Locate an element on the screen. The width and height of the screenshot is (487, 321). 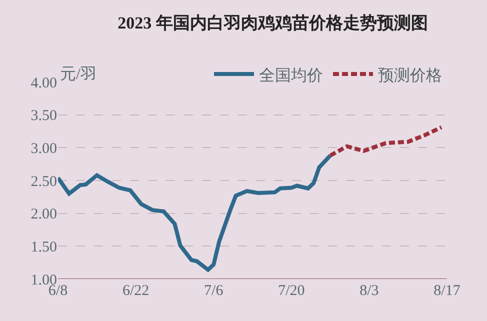
legend-label: 预测价格 is located at coordinates (410, 75).